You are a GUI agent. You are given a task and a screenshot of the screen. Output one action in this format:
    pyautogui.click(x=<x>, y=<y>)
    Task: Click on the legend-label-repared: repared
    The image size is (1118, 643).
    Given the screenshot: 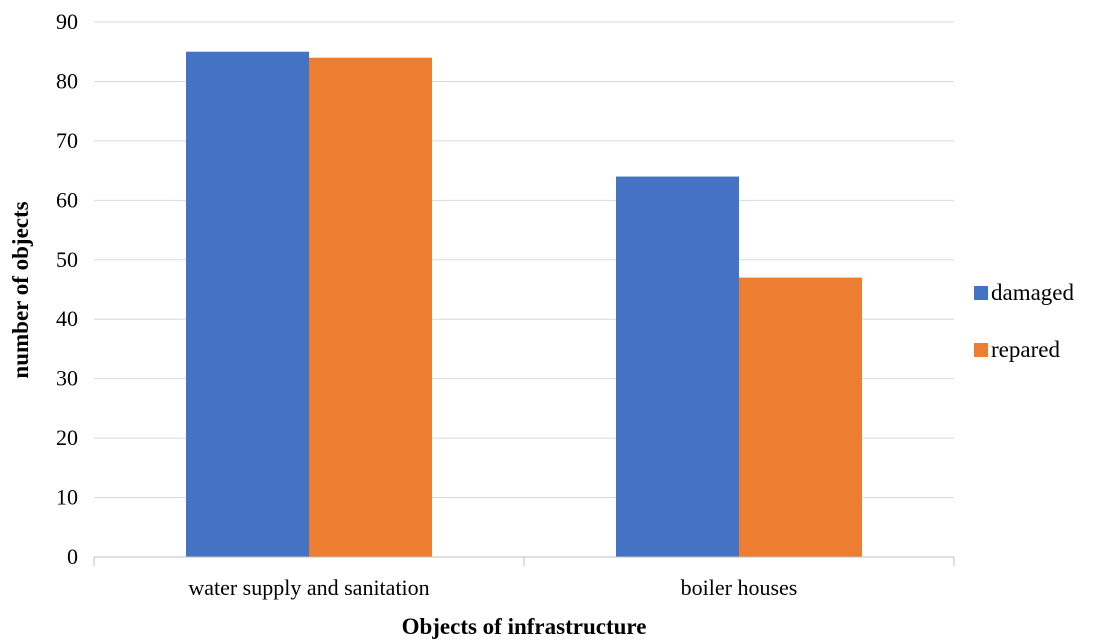 What is the action you would take?
    pyautogui.click(x=1025, y=349)
    